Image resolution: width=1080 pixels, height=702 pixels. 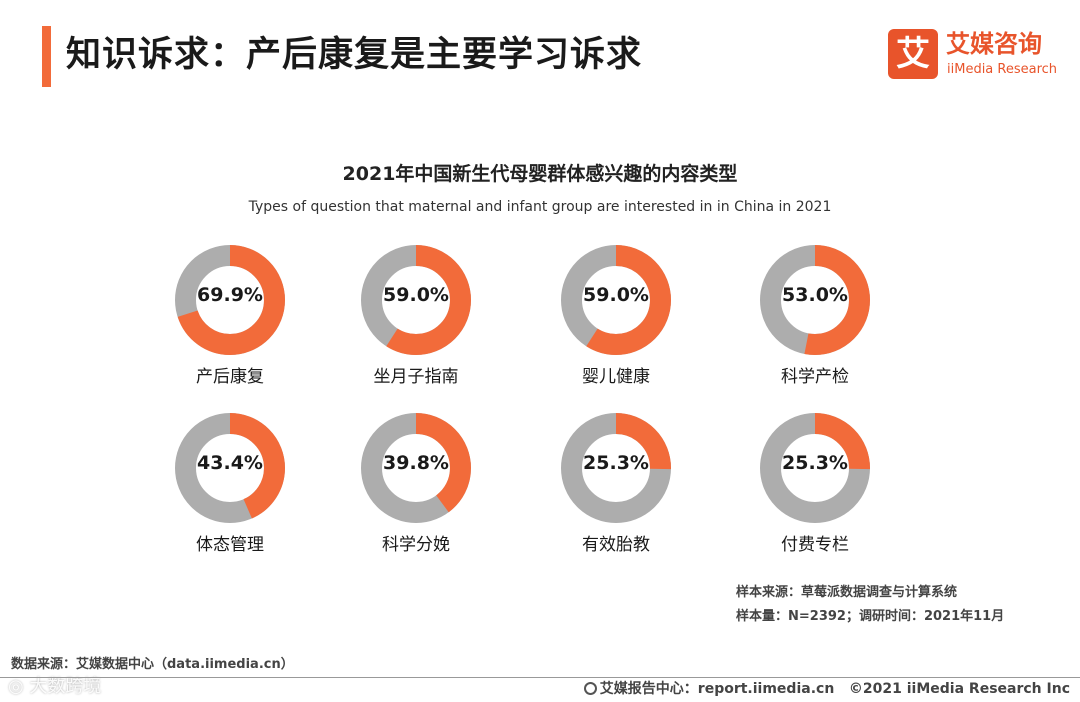 What do you see at coordinates (590, 688) in the screenshot?
I see `globe-icon` at bounding box center [590, 688].